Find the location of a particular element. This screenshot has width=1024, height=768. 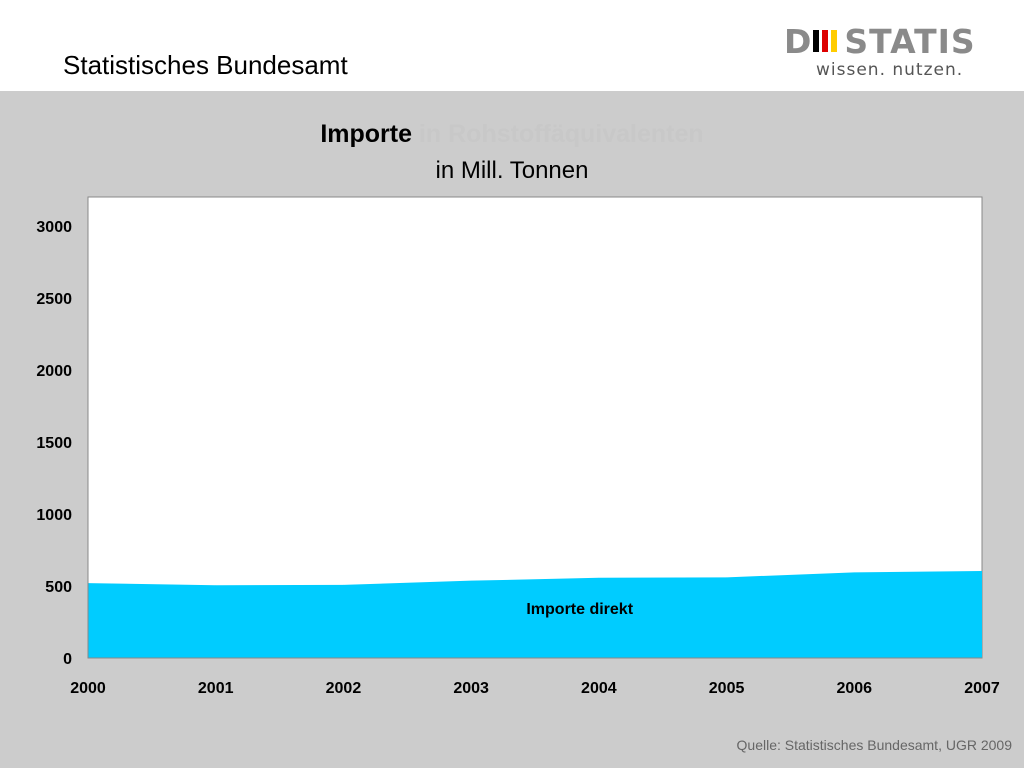

logo-wordmark: D STATIS is located at coordinates (880, 42).